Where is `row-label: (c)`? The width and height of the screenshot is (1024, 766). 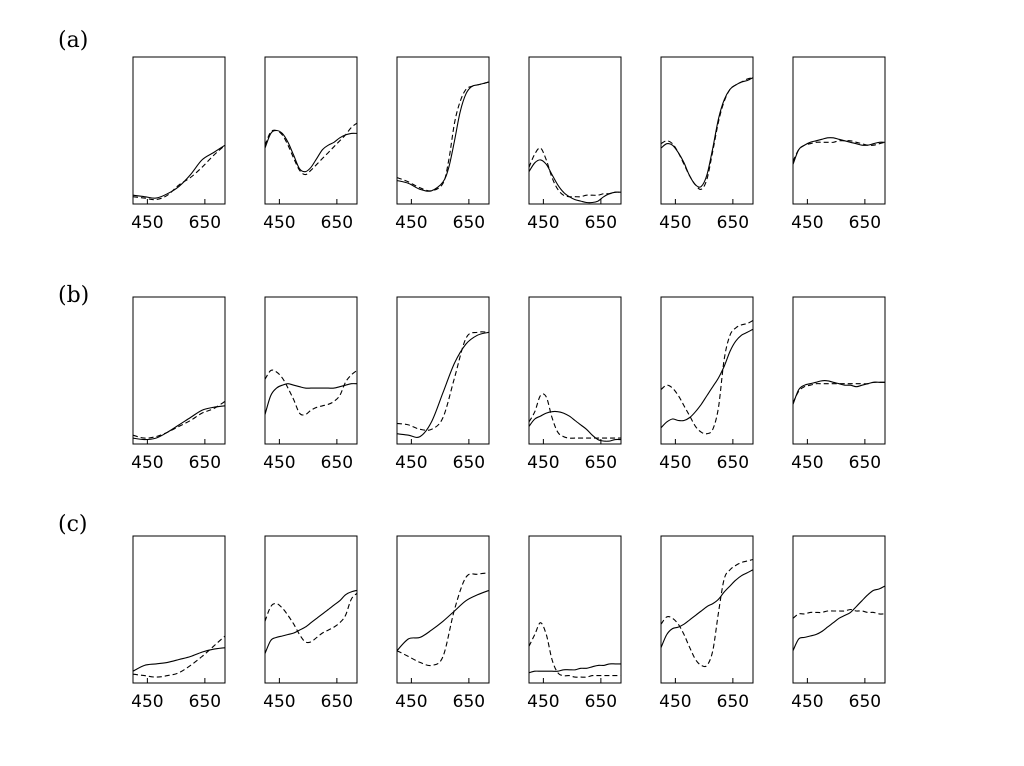 row-label: (c) is located at coordinates (73, 524).